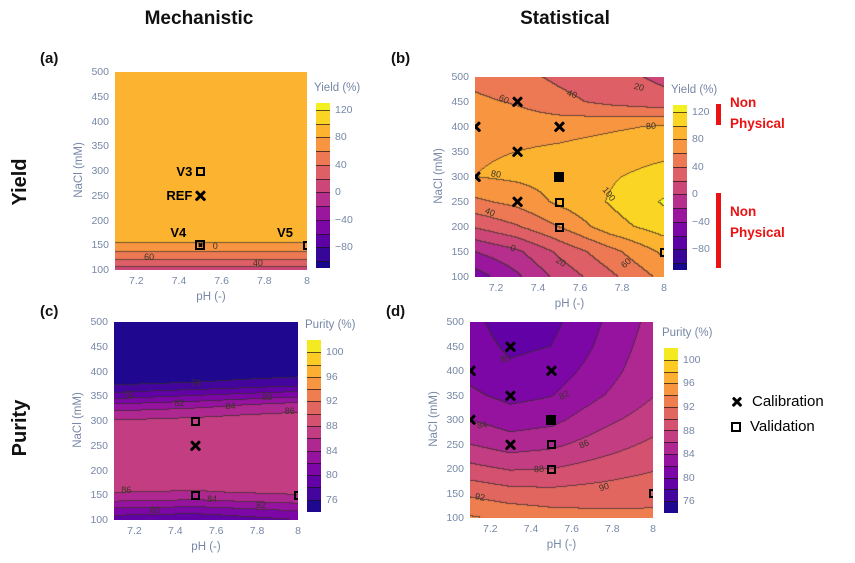 This screenshot has width=855, height=563. What do you see at coordinates (332, 426) in the screenshot?
I see `colorbar-tick-label: 88` at bounding box center [332, 426].